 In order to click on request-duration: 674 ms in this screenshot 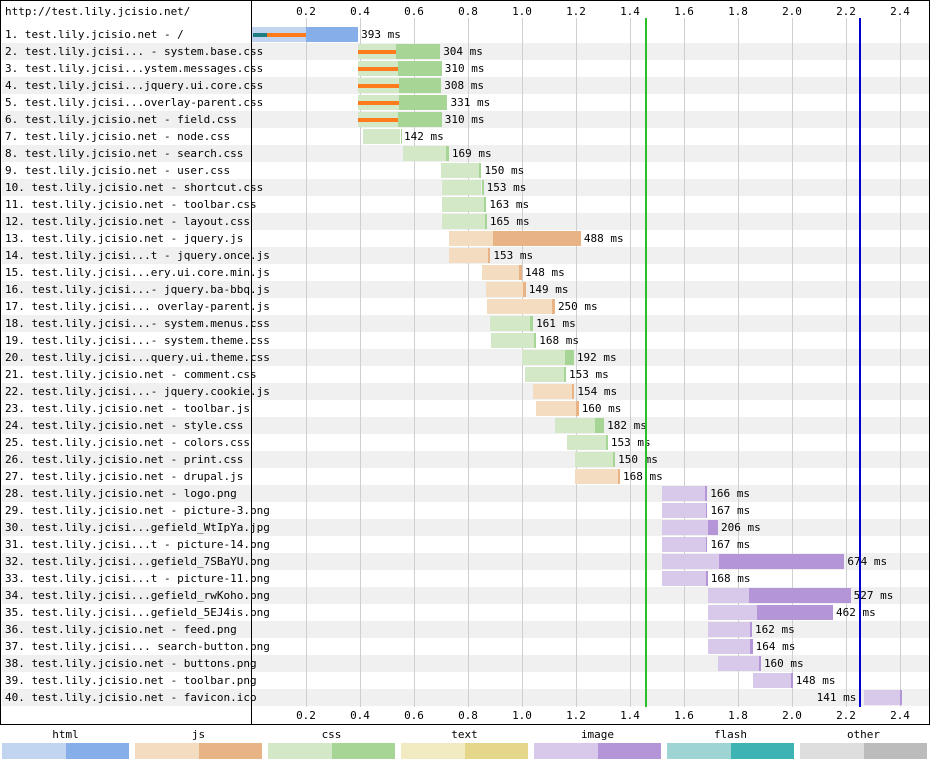, I will do `click(867, 561)`.